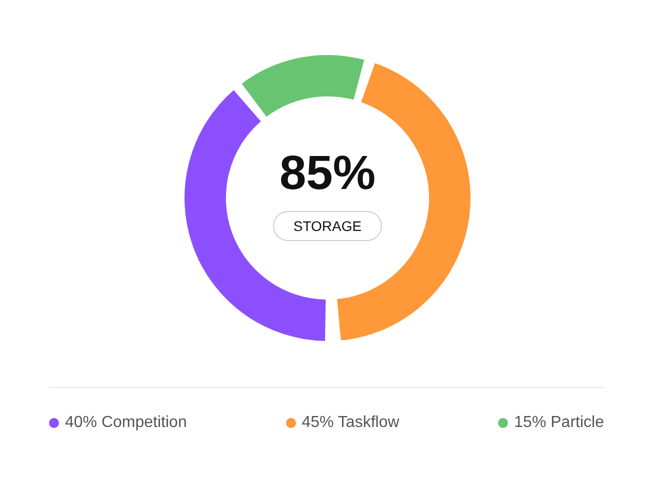 The height and width of the screenshot is (490, 655). I want to click on text: STORAGE, so click(327, 226).